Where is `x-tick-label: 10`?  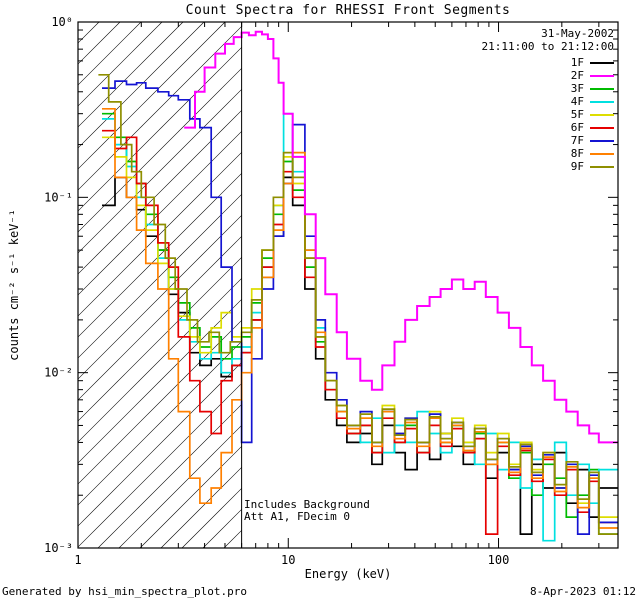 x-tick-label: 10 is located at coordinates (288, 560).